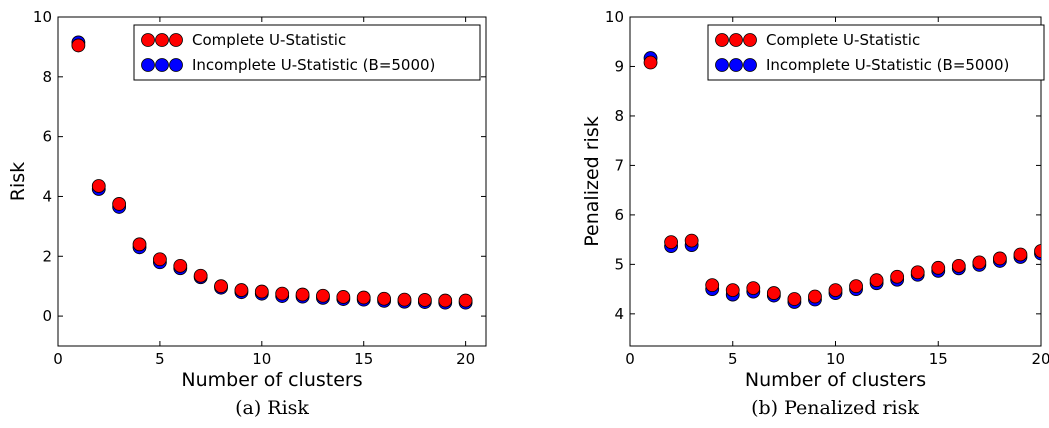 Image resolution: width=1049 pixels, height=428 pixels. I want to click on y-tick-label: 2, so click(47, 256).